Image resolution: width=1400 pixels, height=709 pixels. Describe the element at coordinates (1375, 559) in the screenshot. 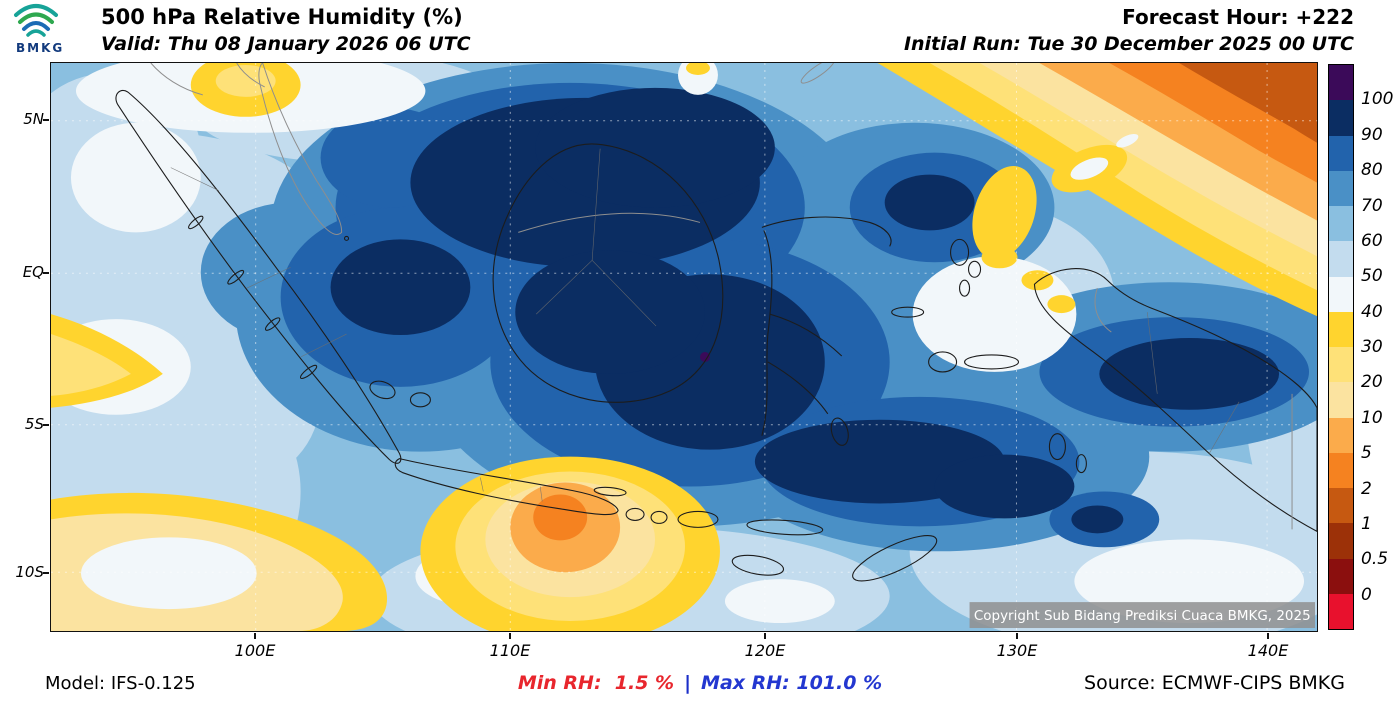

I see `colorbar-tick-label: 0.5` at that location.